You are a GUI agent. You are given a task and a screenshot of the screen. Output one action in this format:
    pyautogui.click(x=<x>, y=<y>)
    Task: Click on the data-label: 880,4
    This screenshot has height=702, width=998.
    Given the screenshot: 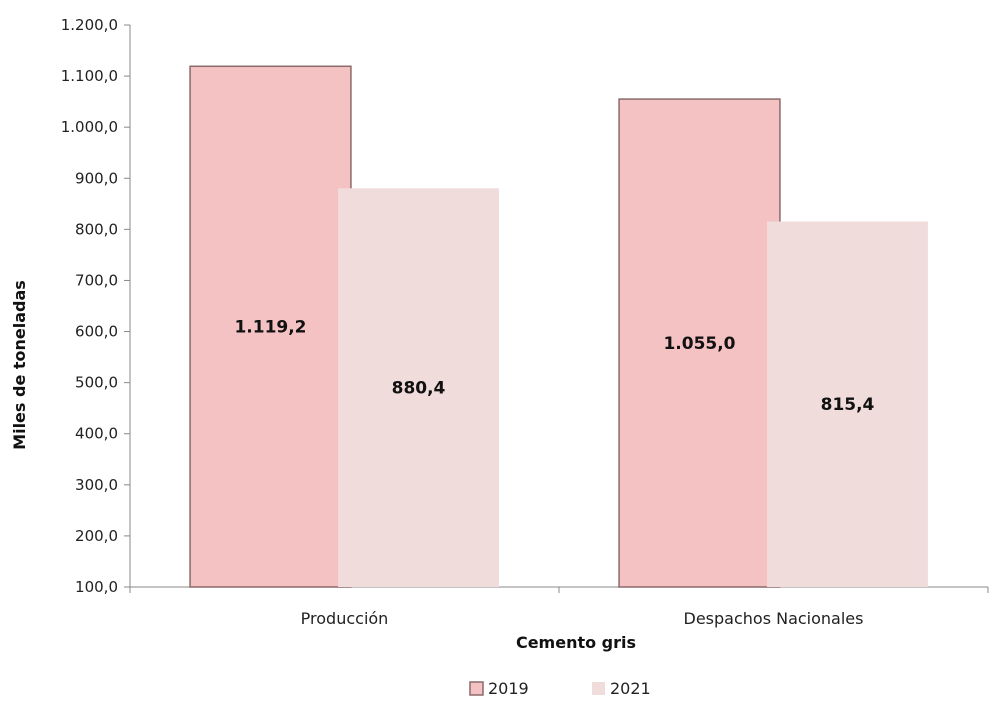 What is the action you would take?
    pyautogui.click(x=419, y=389)
    